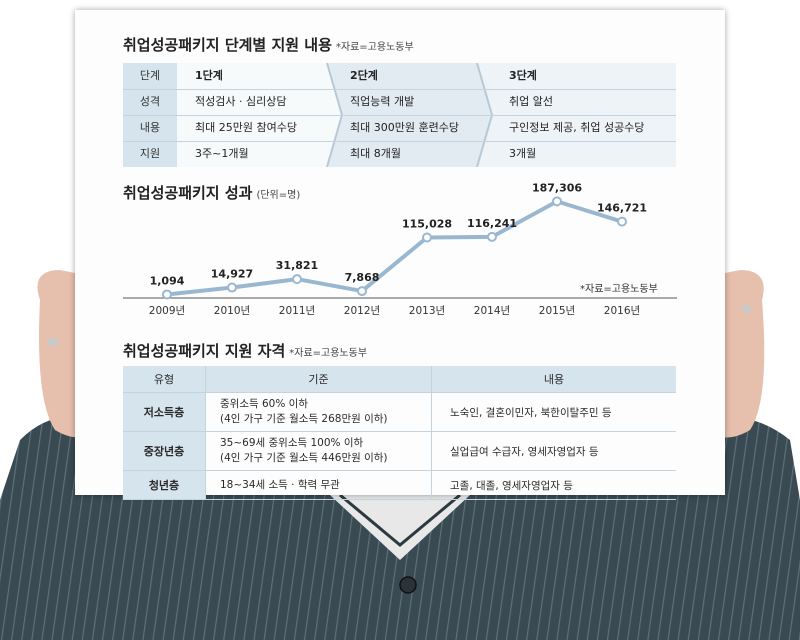 This screenshot has width=800, height=640. What do you see at coordinates (408, 585) in the screenshot?
I see `jacket-button` at bounding box center [408, 585].